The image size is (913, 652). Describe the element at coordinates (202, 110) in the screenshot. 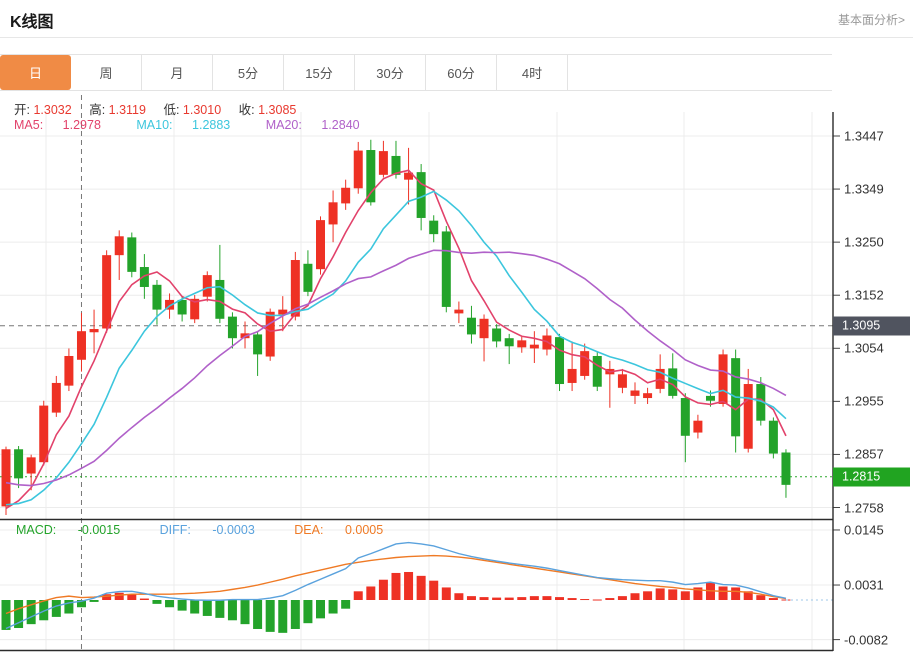

I see `low-value: 1.3010` at that location.